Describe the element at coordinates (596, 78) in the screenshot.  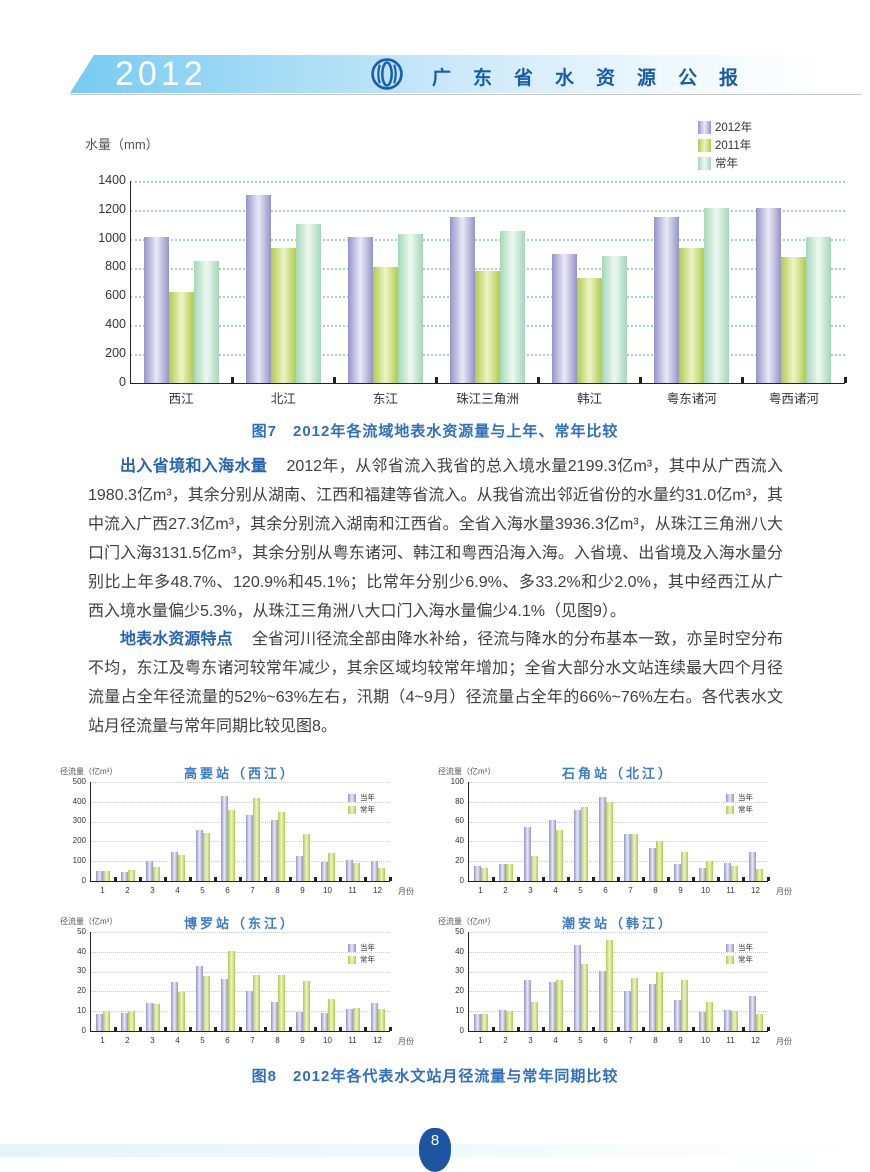
I see `page-title: 广东省水资源公报` at that location.